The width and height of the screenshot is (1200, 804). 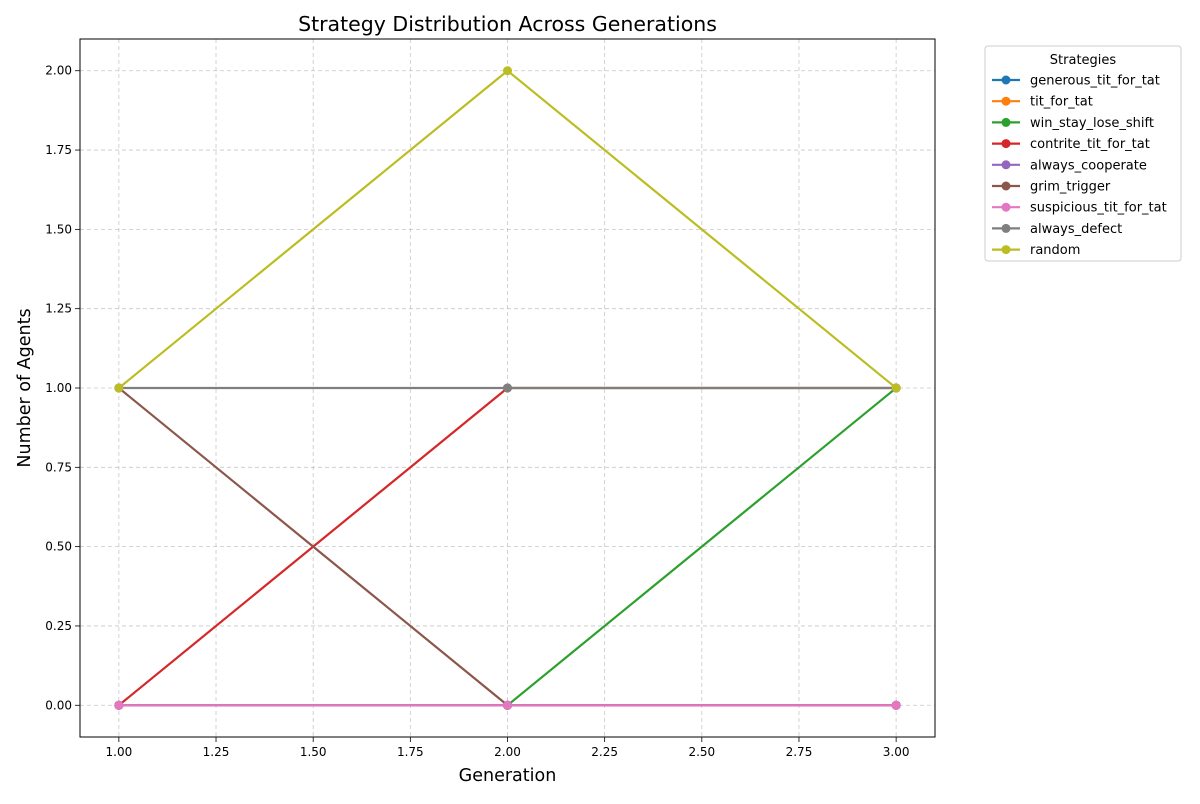 I want to click on legend-item-always-cooperate: always_cooperate, so click(x=1069, y=165).